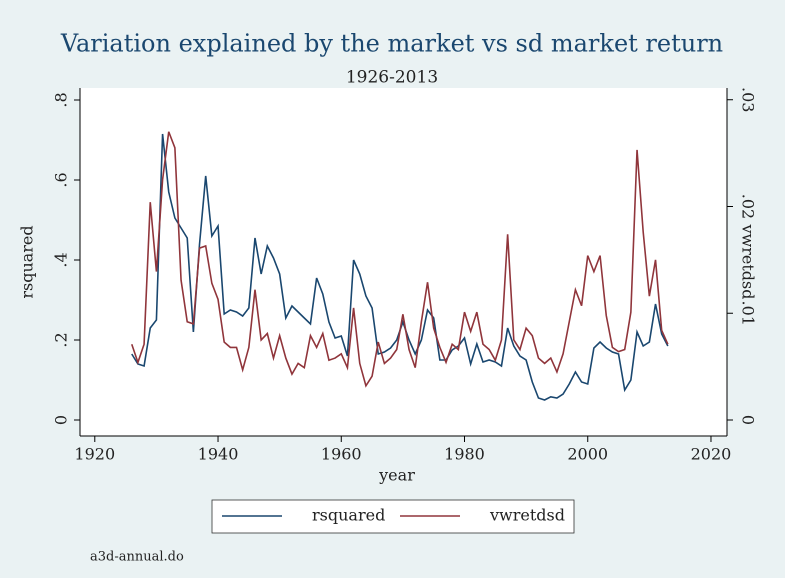  What do you see at coordinates (527, 515) in the screenshot?
I see `legend-label: vwretdsd` at bounding box center [527, 515].